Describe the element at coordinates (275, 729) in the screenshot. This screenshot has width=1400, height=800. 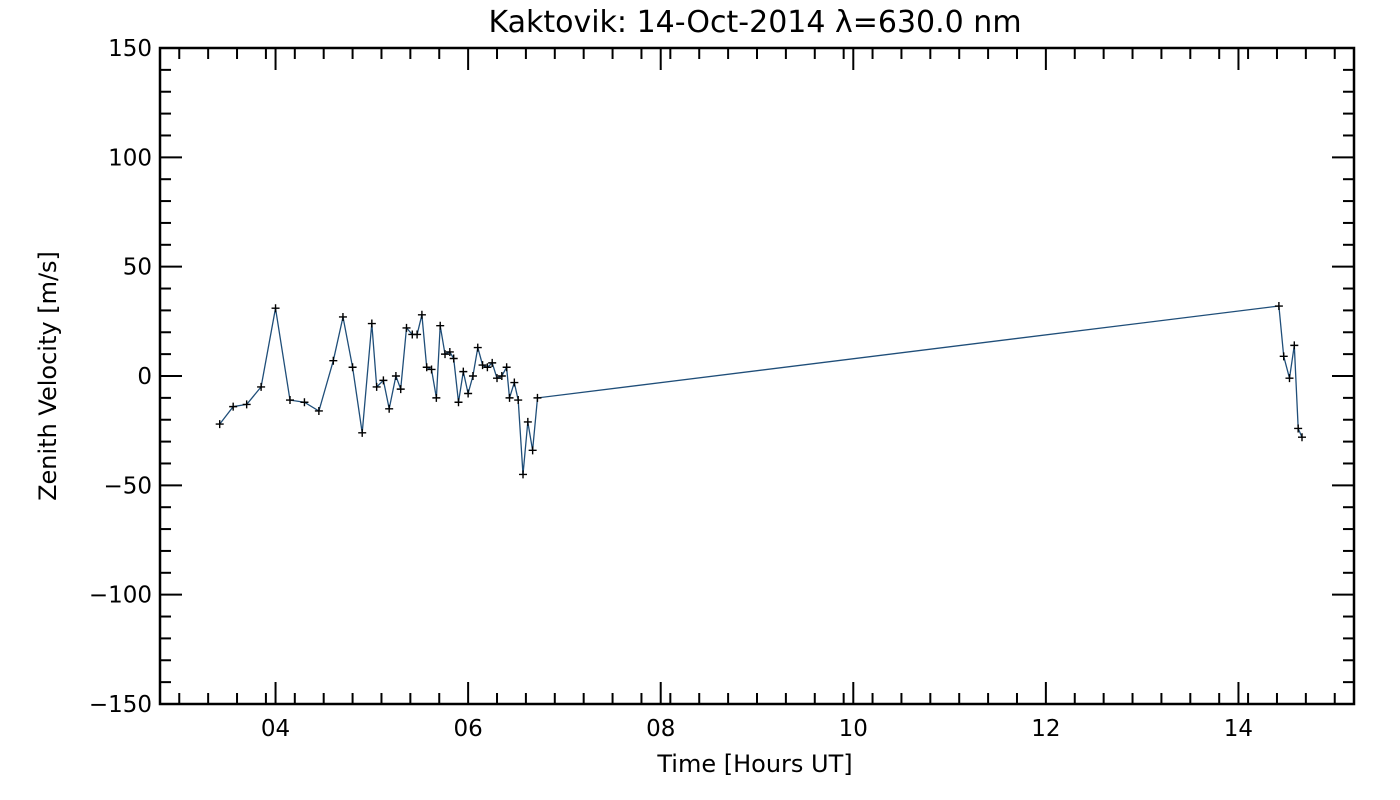
I see `x-tick-label: 04` at that location.